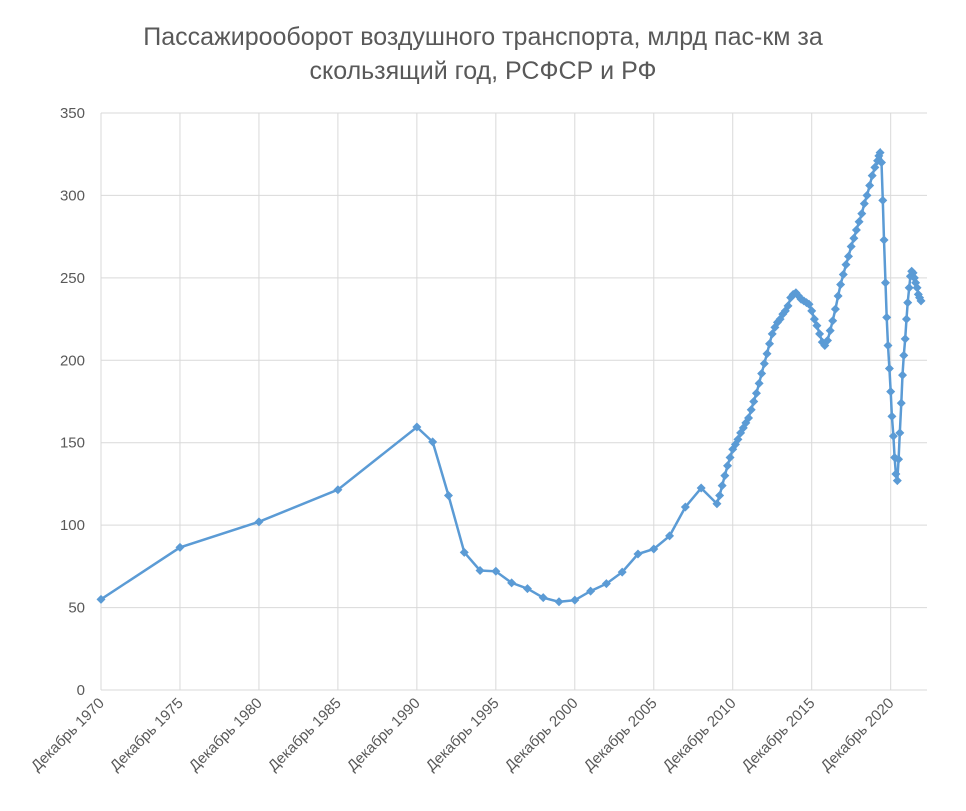  Describe the element at coordinates (68, 735) in the screenshot. I see `x-tick-label: Декабрь 1970` at that location.